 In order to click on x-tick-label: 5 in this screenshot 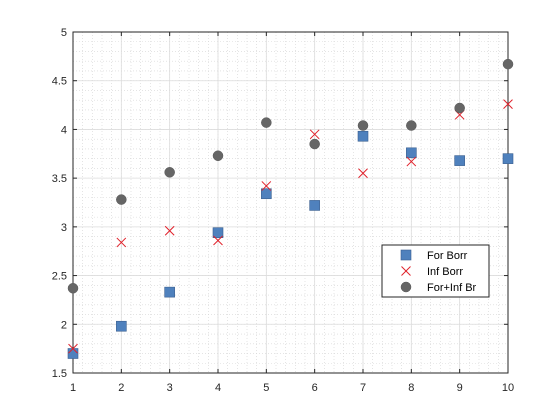, I will do `click(266, 388)`.